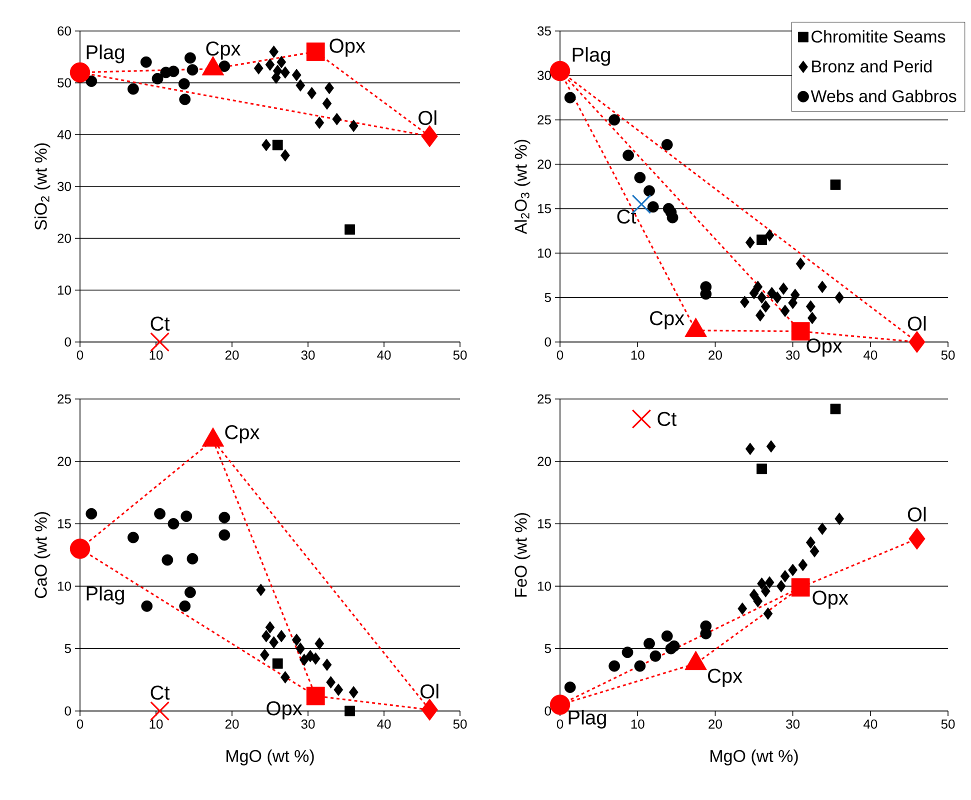  I want to click on y-tick-label: 40, so click(64, 135).